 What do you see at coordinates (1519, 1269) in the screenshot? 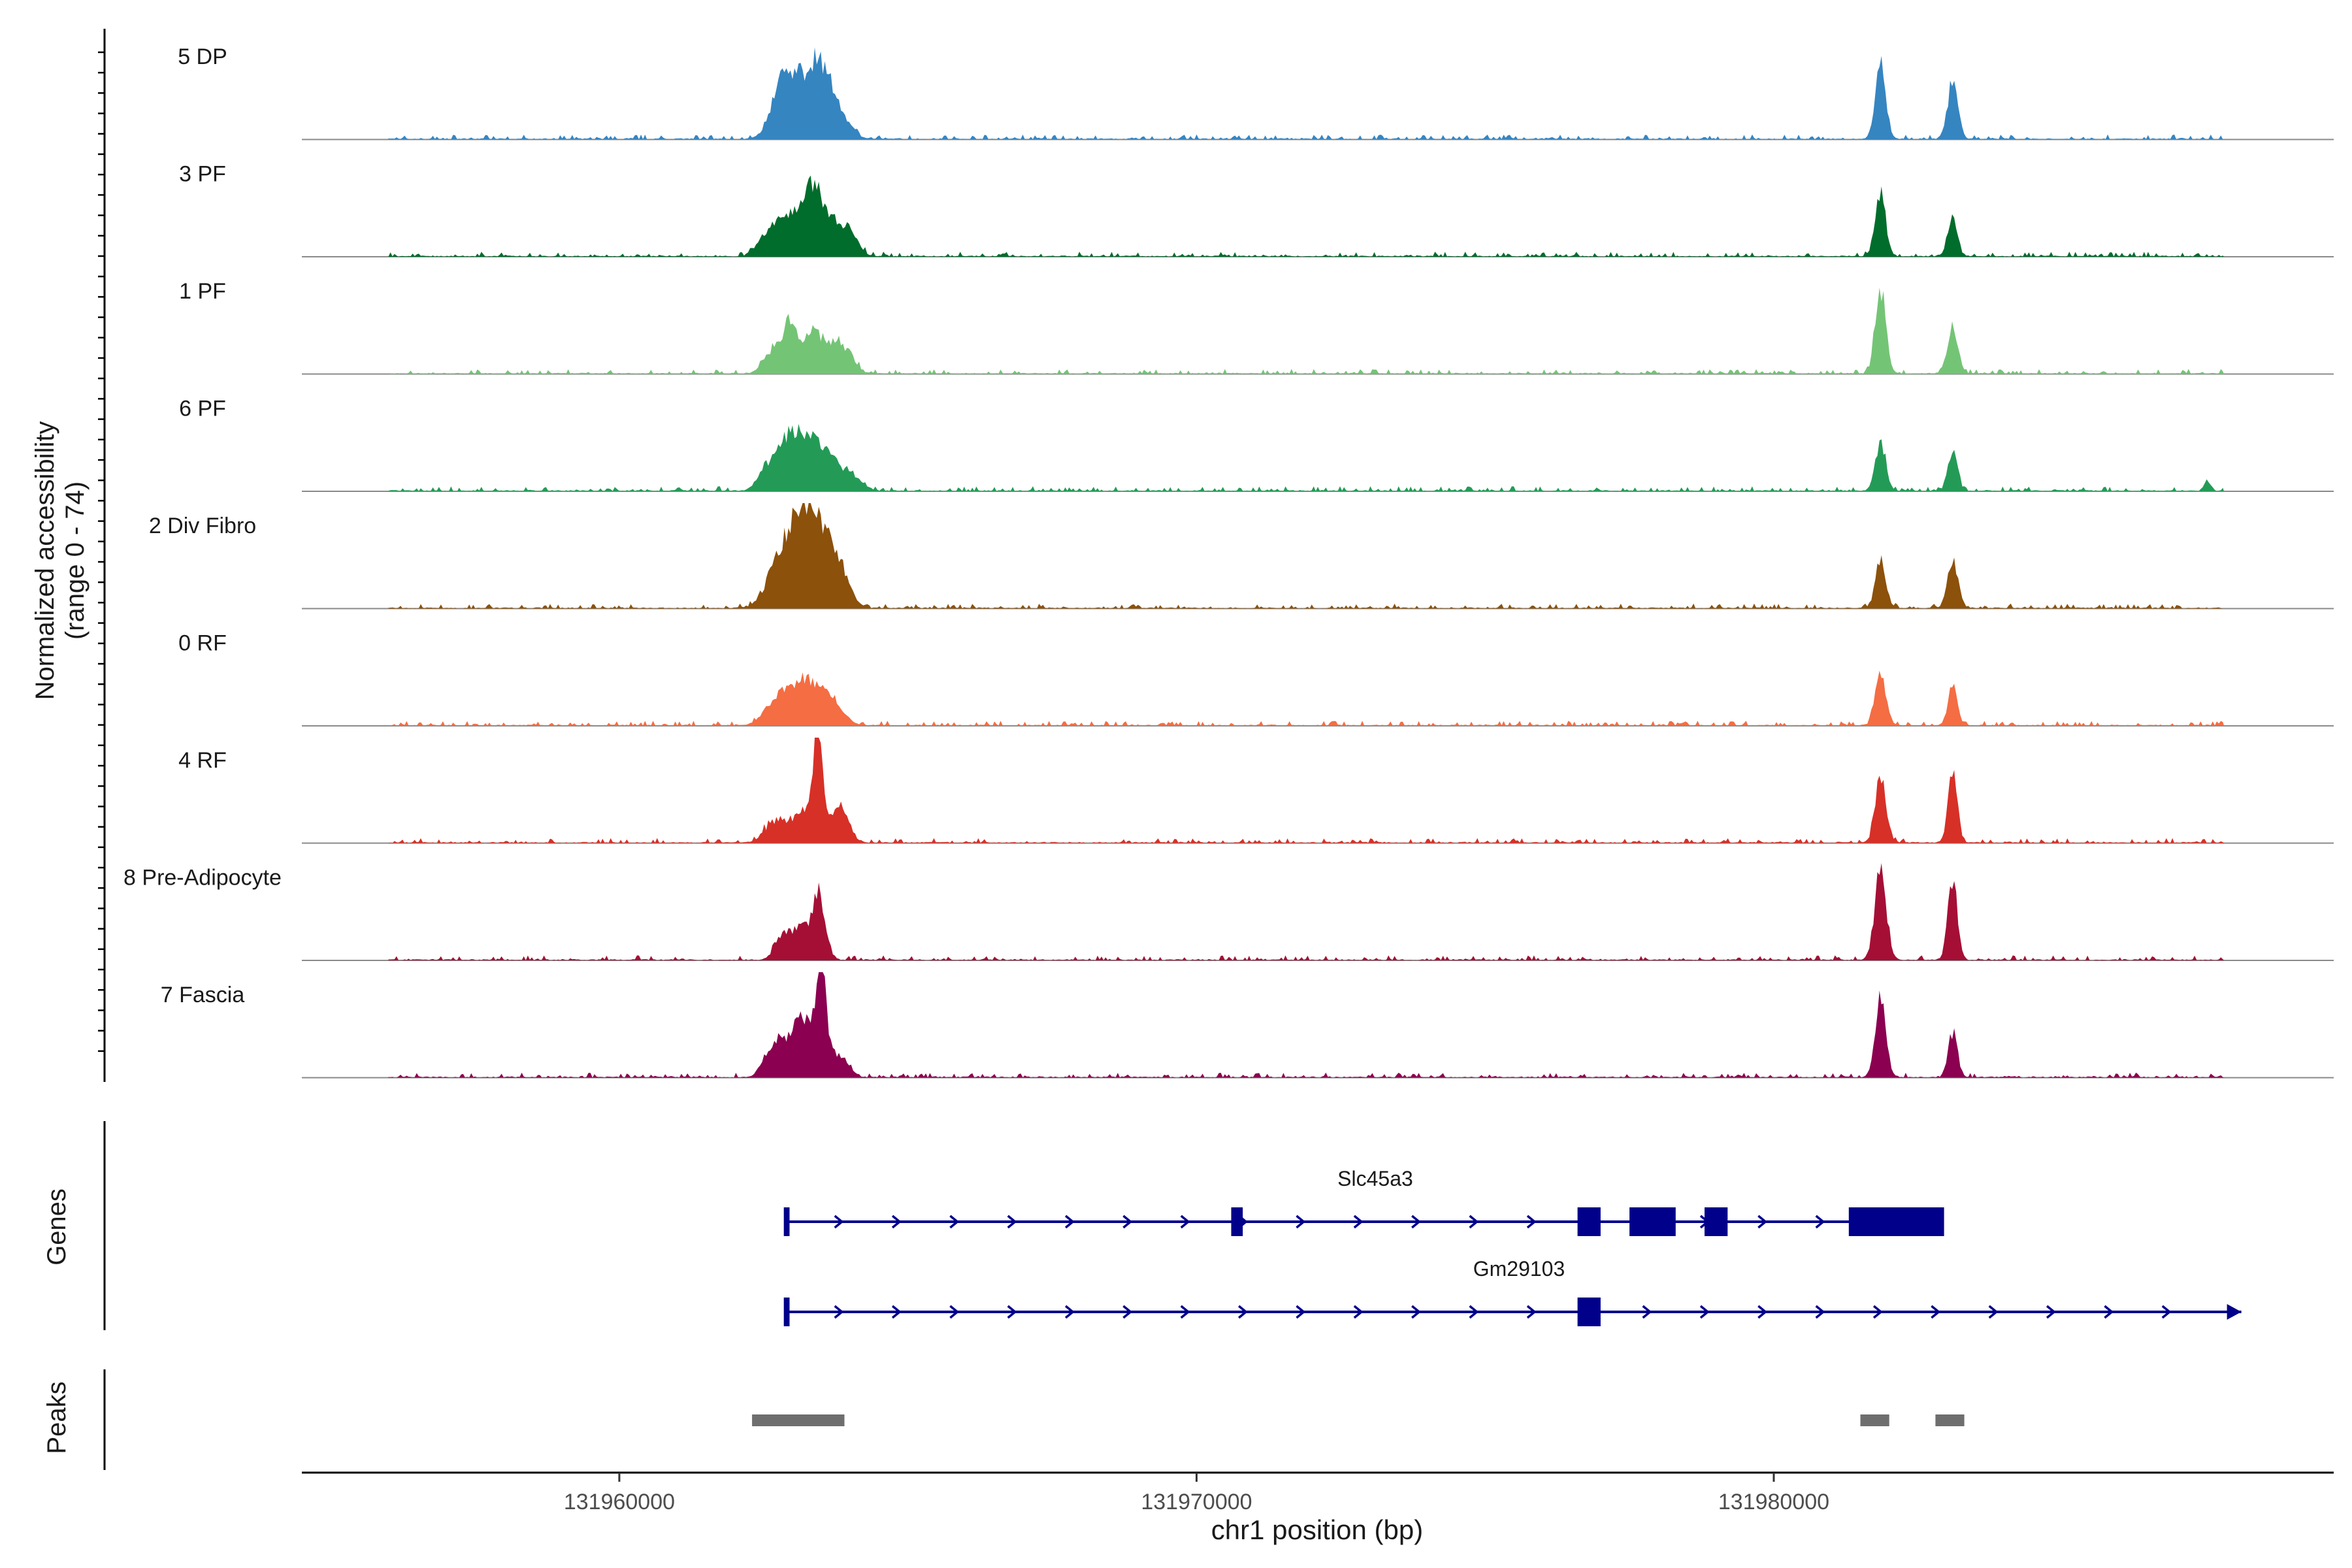
I see `gene-name: Gm29103` at bounding box center [1519, 1269].